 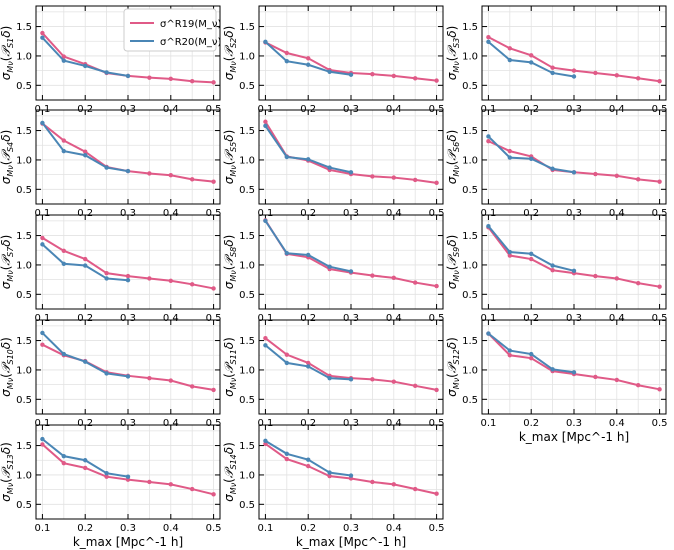 I want to click on legend: σ^R19(M_ν) σ^R20(M_ν), so click(x=172, y=30).